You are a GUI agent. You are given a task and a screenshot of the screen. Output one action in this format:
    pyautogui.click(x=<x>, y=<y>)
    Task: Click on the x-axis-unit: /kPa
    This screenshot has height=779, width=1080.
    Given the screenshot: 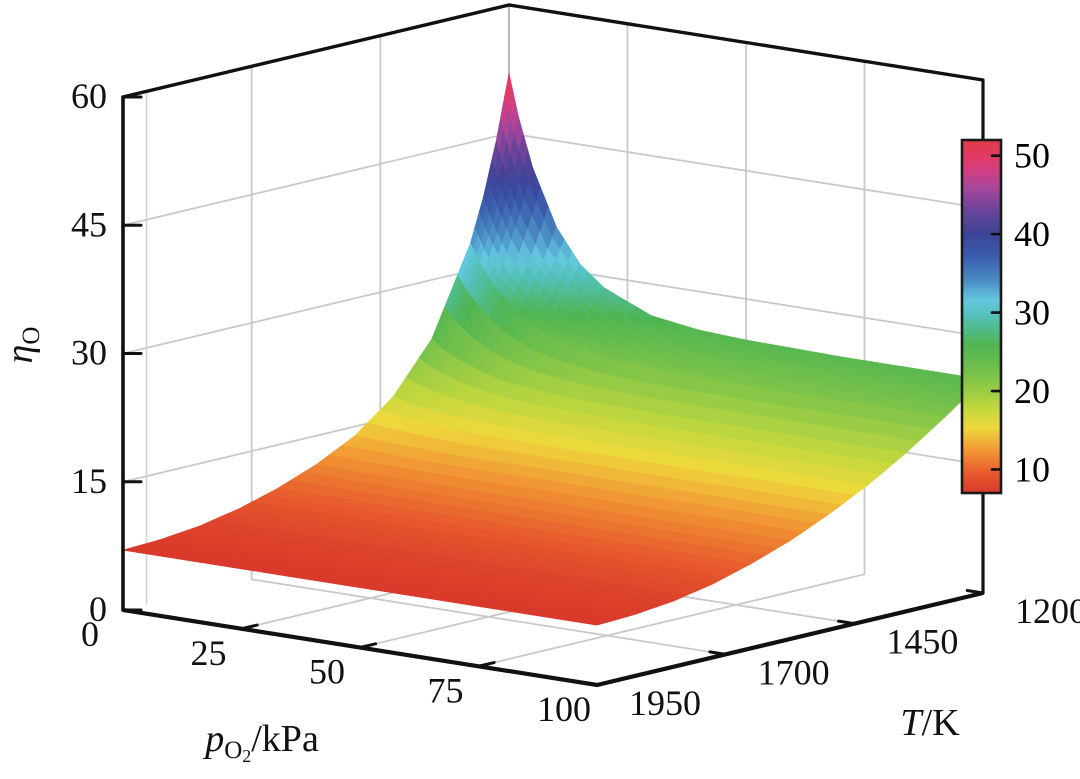 What is the action you would take?
    pyautogui.click(x=285, y=739)
    